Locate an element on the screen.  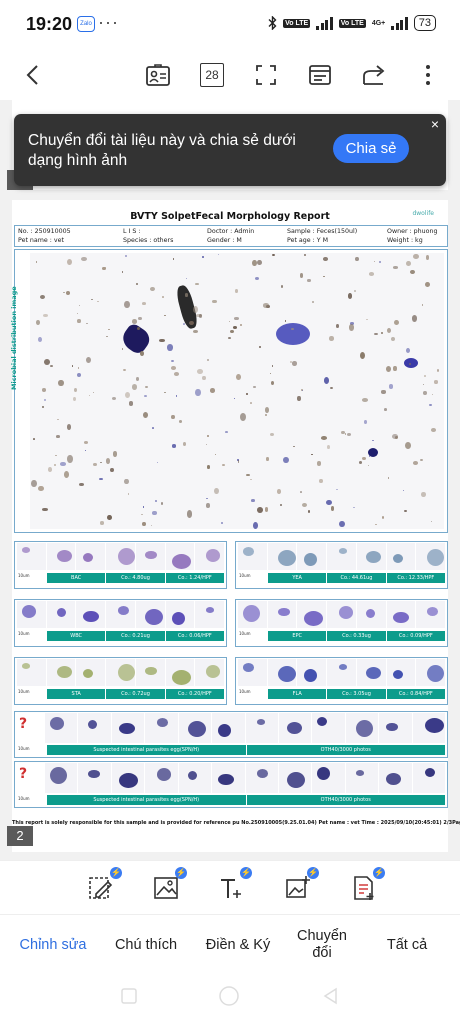
panel-bac-count: Co.: 1.24/HPF is located at coordinates (194, 578).